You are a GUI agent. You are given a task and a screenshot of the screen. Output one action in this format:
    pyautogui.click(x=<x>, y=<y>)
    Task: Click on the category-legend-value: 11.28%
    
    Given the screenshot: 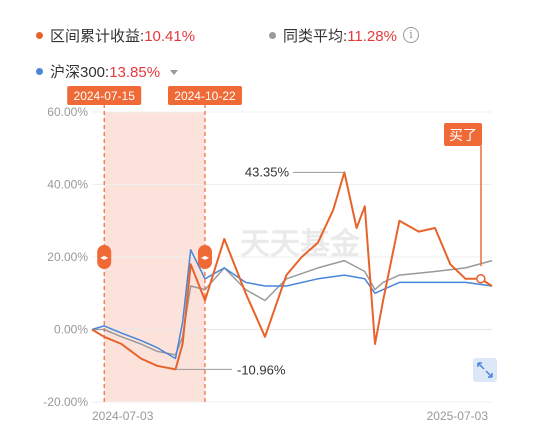 What is the action you would take?
    pyautogui.click(x=372, y=36)
    